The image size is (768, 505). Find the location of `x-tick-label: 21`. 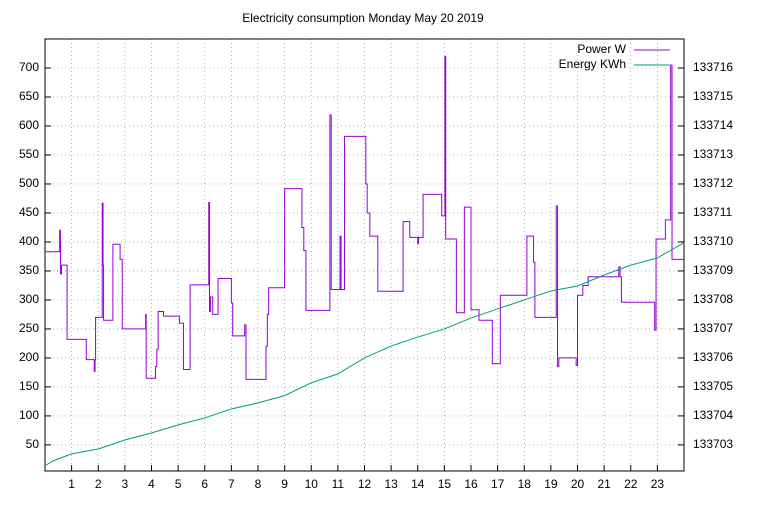

x-tick-label: 21 is located at coordinates (604, 484).